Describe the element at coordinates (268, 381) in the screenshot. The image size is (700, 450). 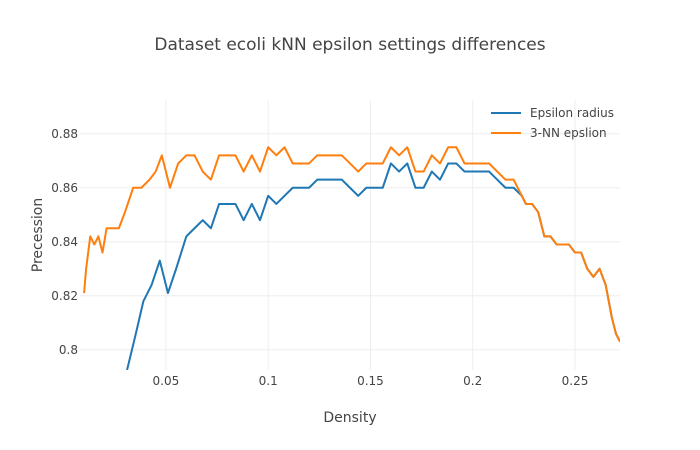
I see `x-tick-label: 0.1` at that location.